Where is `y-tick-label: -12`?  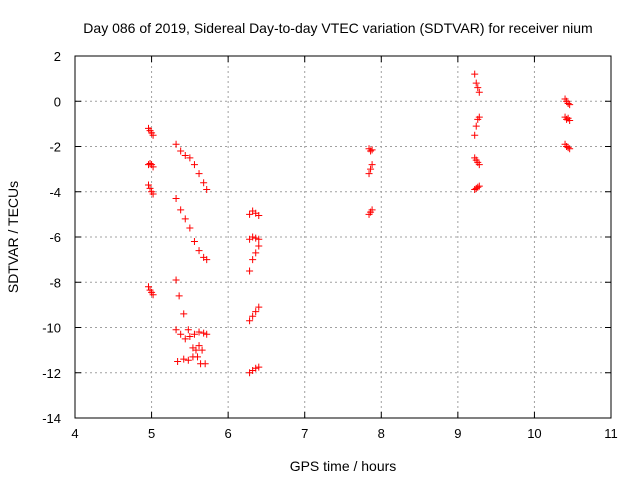 y-tick-label: -12 is located at coordinates (51, 373).